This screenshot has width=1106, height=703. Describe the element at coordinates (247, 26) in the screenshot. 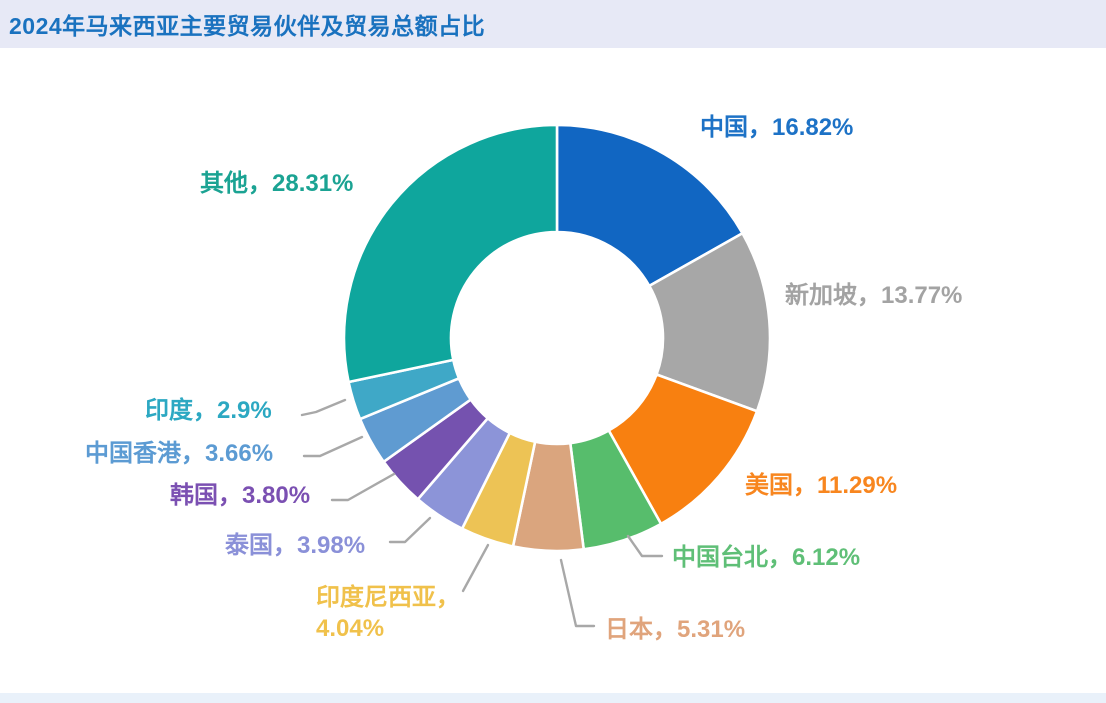

I see `chart-title: 2024年马来西亚主要贸易伙伴及贸易总额占比` at that location.